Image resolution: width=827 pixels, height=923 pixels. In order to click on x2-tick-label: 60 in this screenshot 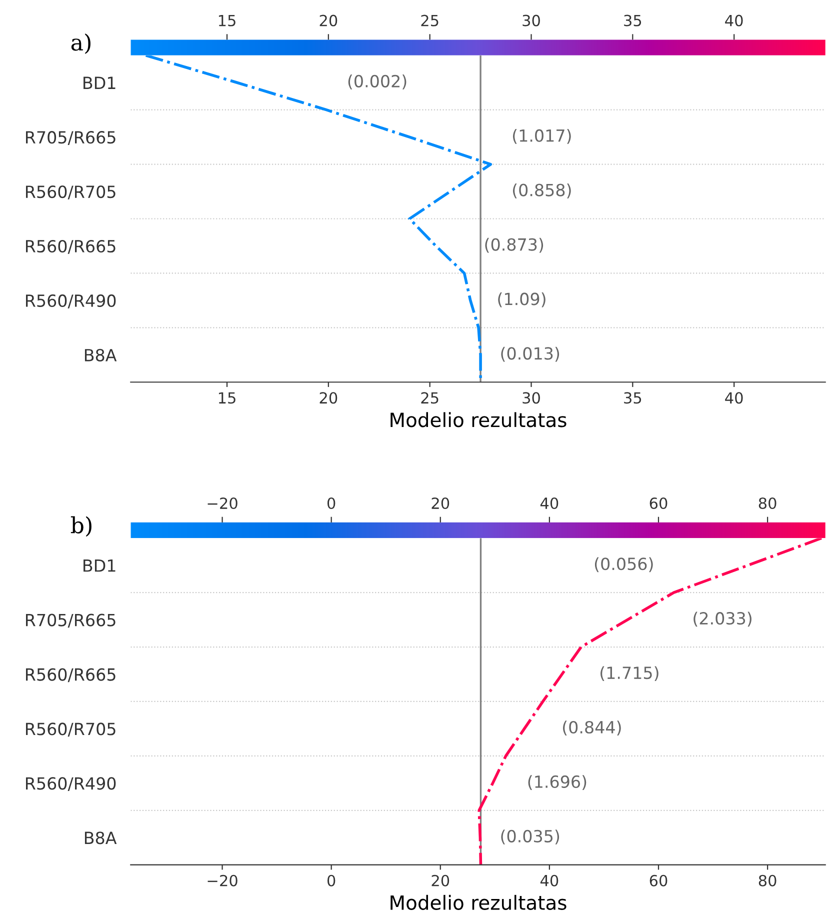, I will do `click(659, 503)`.